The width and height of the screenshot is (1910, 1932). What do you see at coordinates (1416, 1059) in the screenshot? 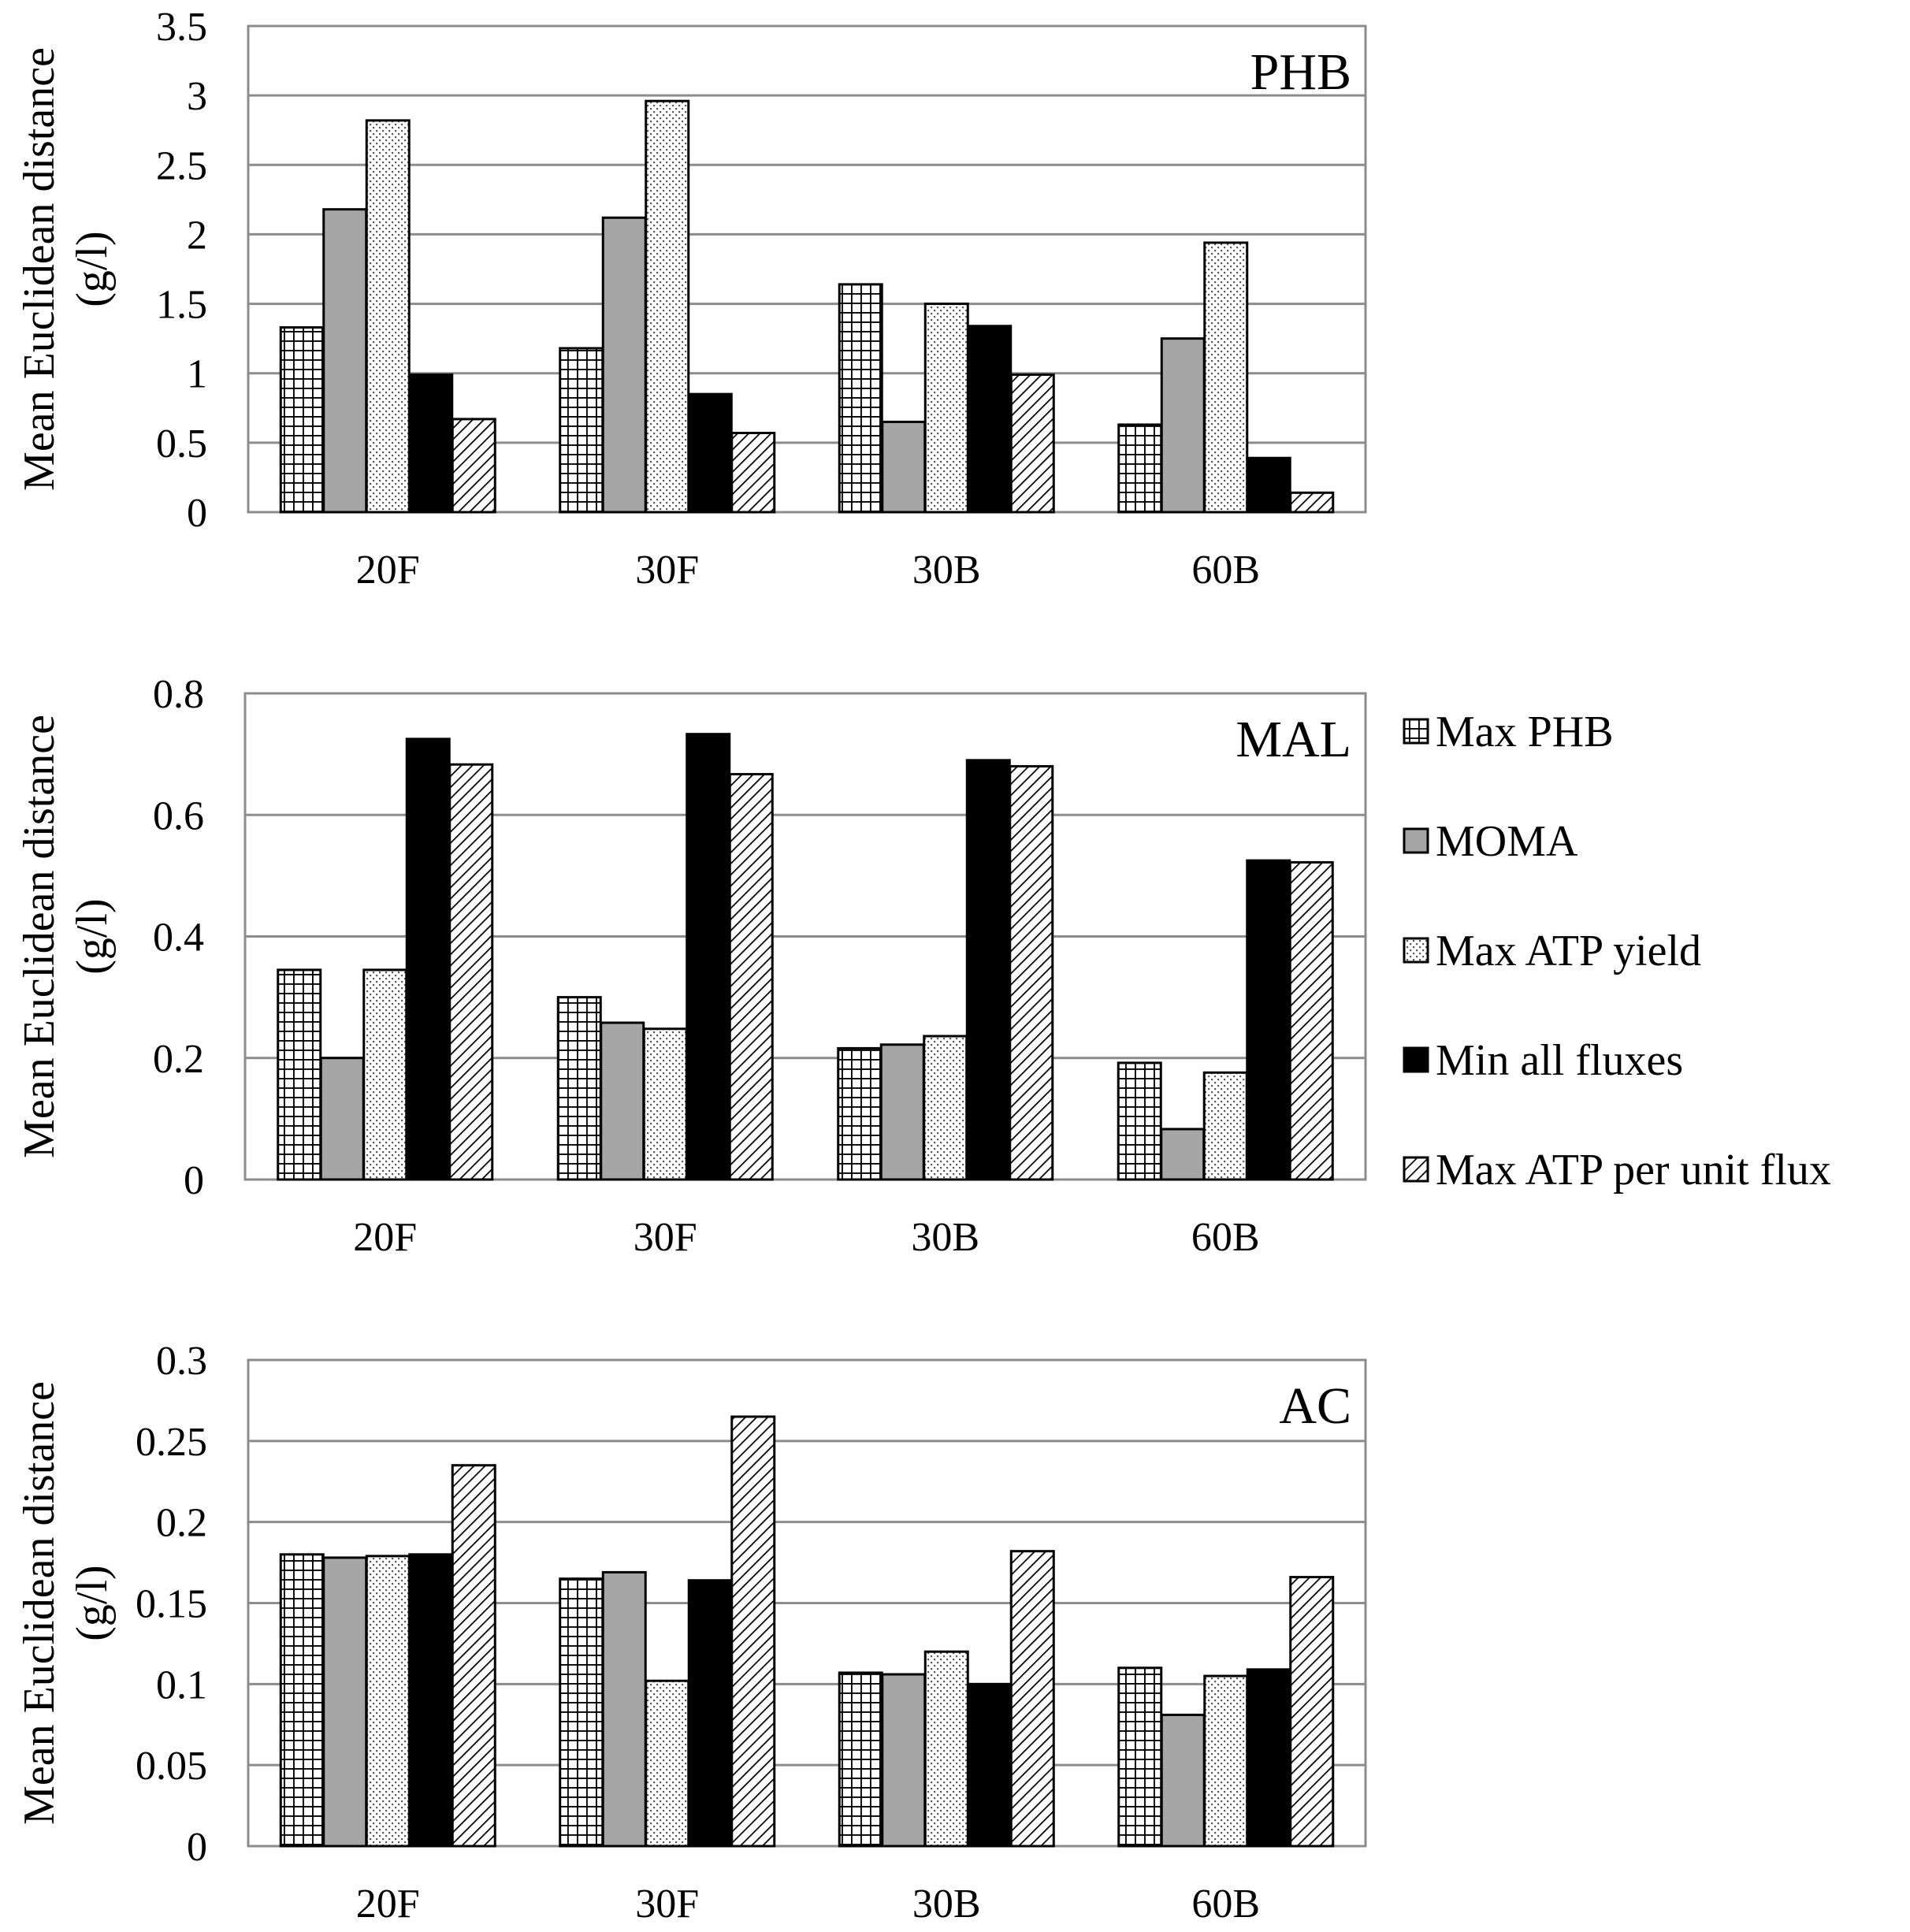
I see `legend-swatch-min-all-fluxes` at bounding box center [1416, 1059].